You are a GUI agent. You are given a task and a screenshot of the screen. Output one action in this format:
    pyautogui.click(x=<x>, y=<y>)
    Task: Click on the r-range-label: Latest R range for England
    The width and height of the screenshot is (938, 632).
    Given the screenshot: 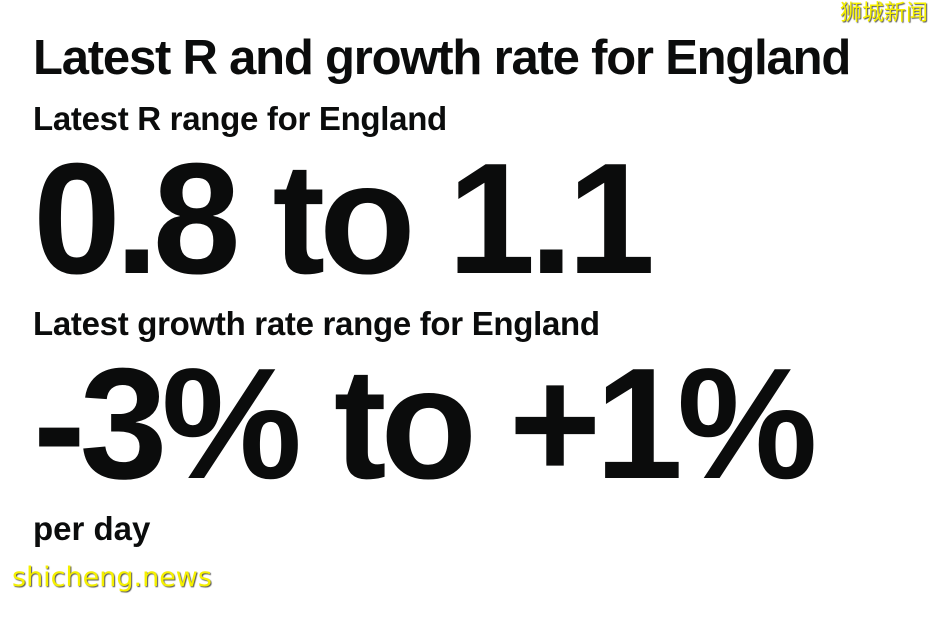 What is the action you would take?
    pyautogui.click(x=240, y=118)
    